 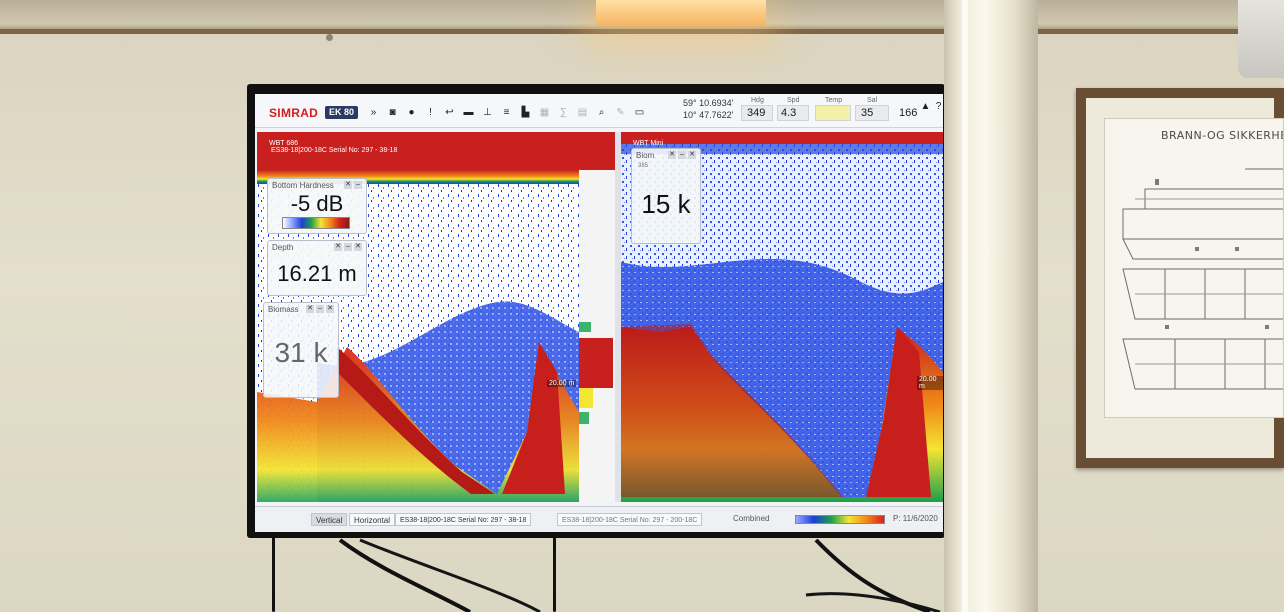 I want to click on depth-value: 16.21 m, so click(x=317, y=273).